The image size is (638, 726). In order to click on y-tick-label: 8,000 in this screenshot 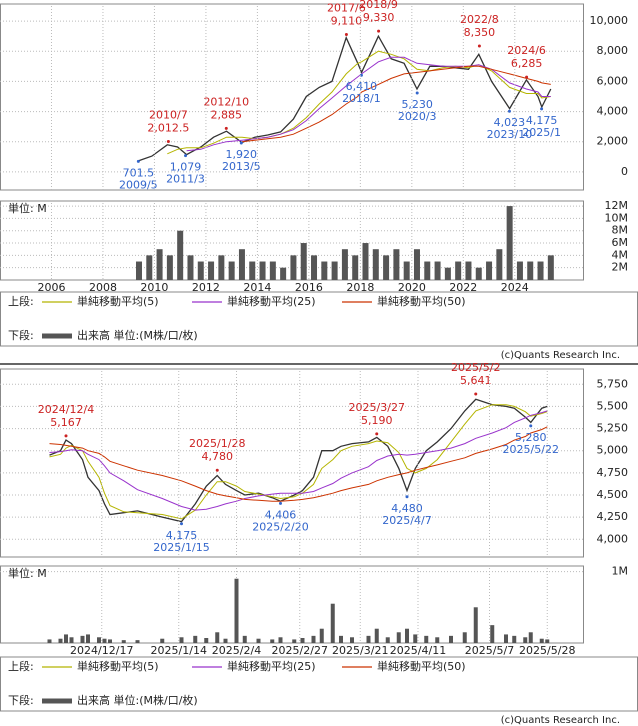, I will do `click(613, 50)`.